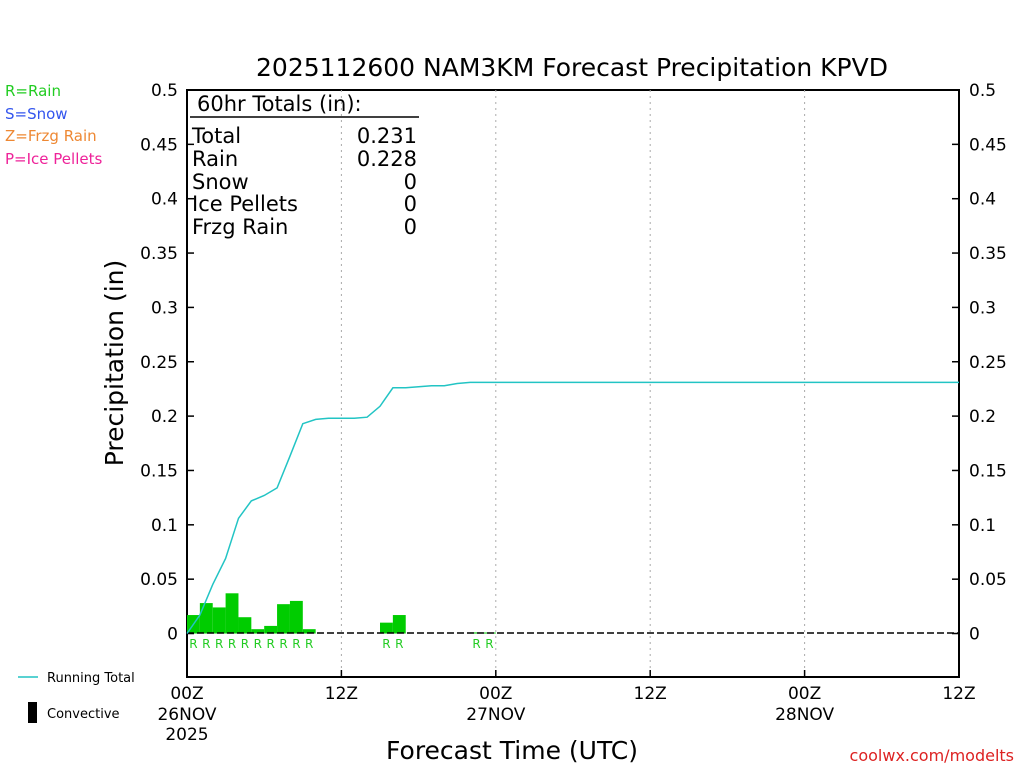  What do you see at coordinates (159, 471) in the screenshot?
I see `y-tick-label-left: 0.15` at bounding box center [159, 471].